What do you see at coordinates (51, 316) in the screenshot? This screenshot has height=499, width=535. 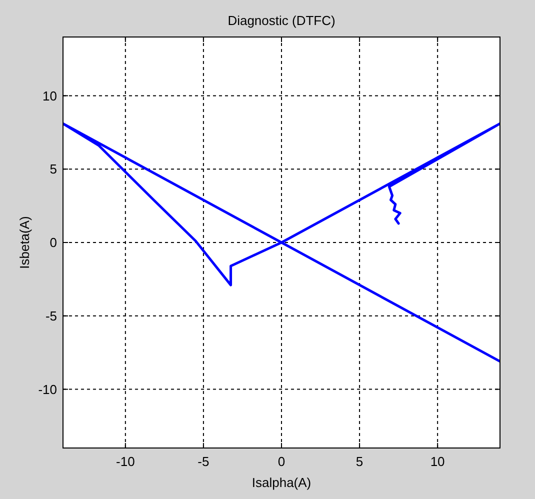 I see `y-tick-label: -5` at bounding box center [51, 316].